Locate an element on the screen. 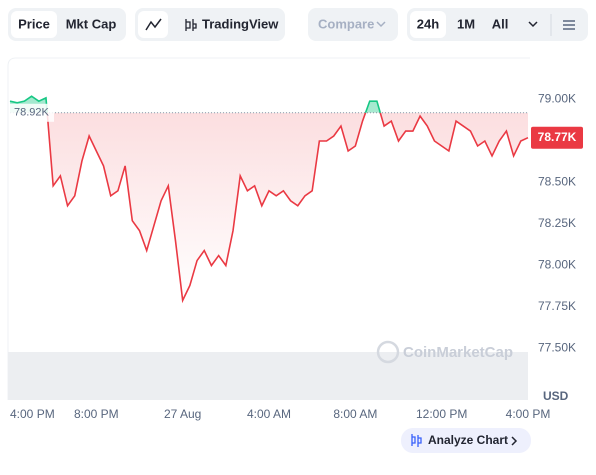 Image resolution: width=596 pixels, height=475 pixels. compare-btn-bg is located at coordinates (353, 24).